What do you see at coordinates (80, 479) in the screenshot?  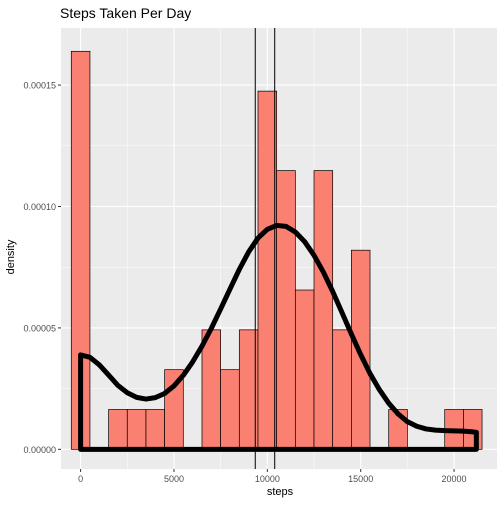 I see `x-tick-label: 0` at bounding box center [80, 479].